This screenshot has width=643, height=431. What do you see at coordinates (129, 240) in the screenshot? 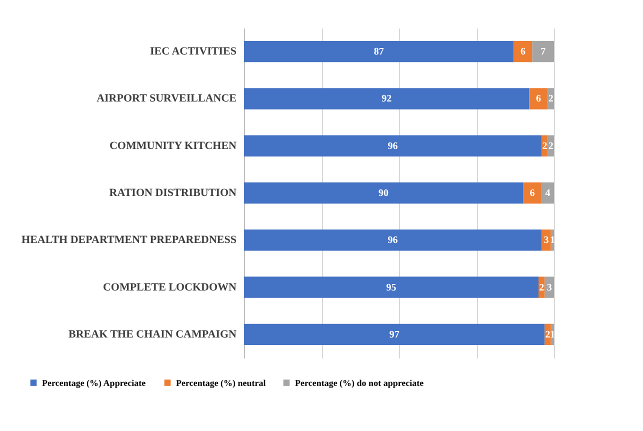
I see `y-tick-label: HEALTH DEPARTMENT PREPAREDNESS` at bounding box center [129, 240].